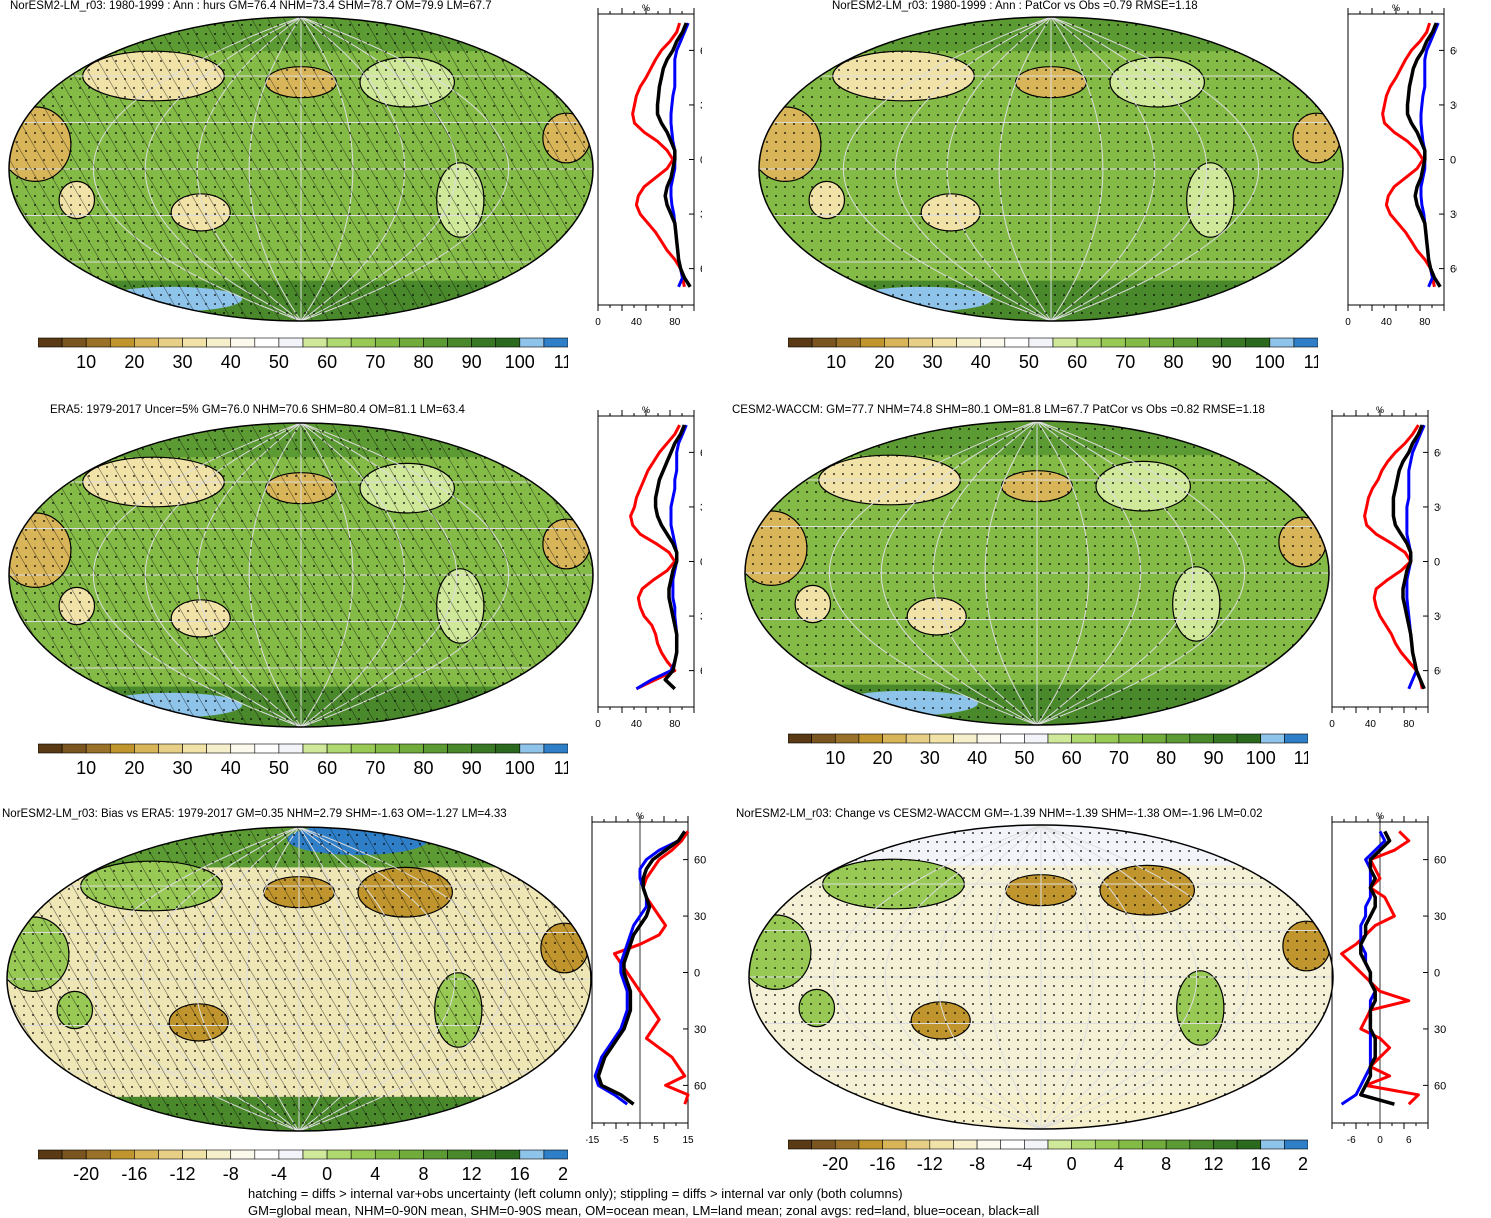 Image resolution: width=1491 pixels, height=1218 pixels. I want to click on colorbar-label: 70, so click(1119, 758).